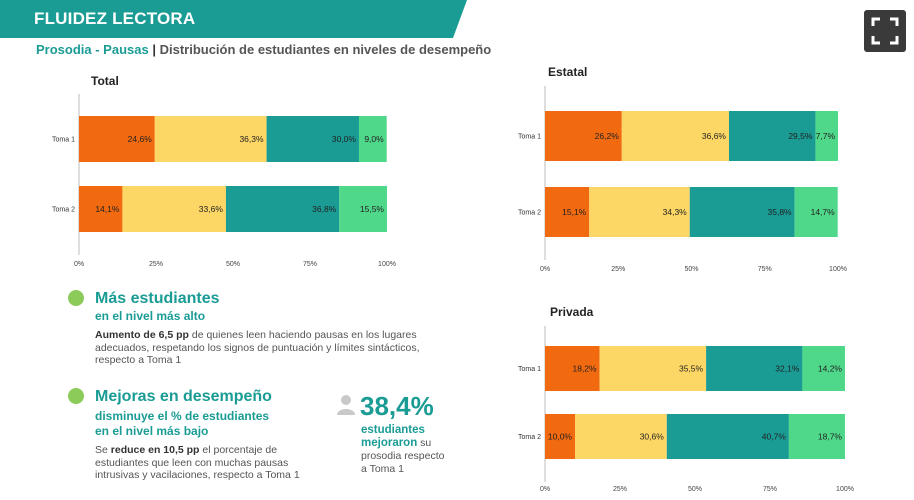 The image size is (914, 500). What do you see at coordinates (107, 209) in the screenshot?
I see `data-label: 14,1%` at bounding box center [107, 209].